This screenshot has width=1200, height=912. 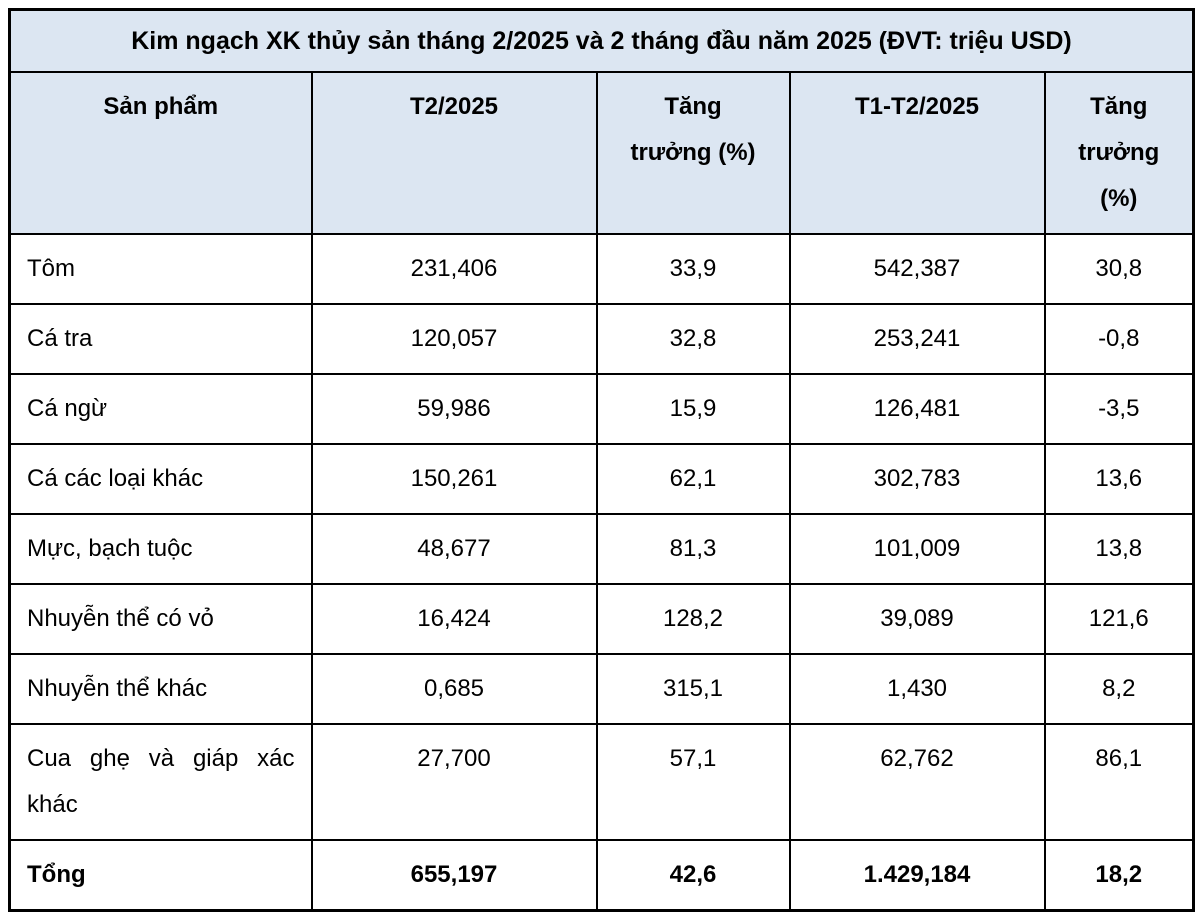 What do you see at coordinates (454, 152) in the screenshot?
I see `column-header-t2-2025: T2/2025` at bounding box center [454, 152].